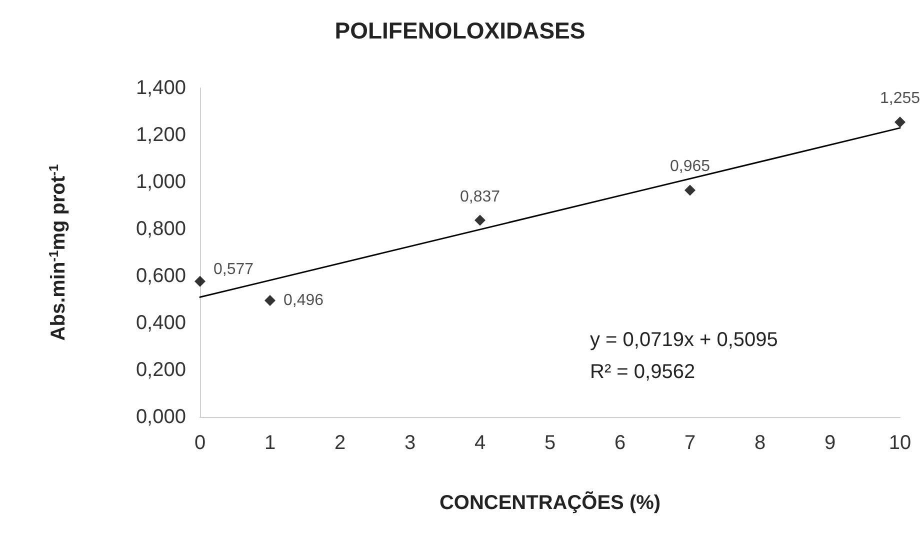 Image resolution: width=924 pixels, height=539 pixels. Describe the element at coordinates (830, 443) in the screenshot. I see `x-tick-label: 9` at that location.